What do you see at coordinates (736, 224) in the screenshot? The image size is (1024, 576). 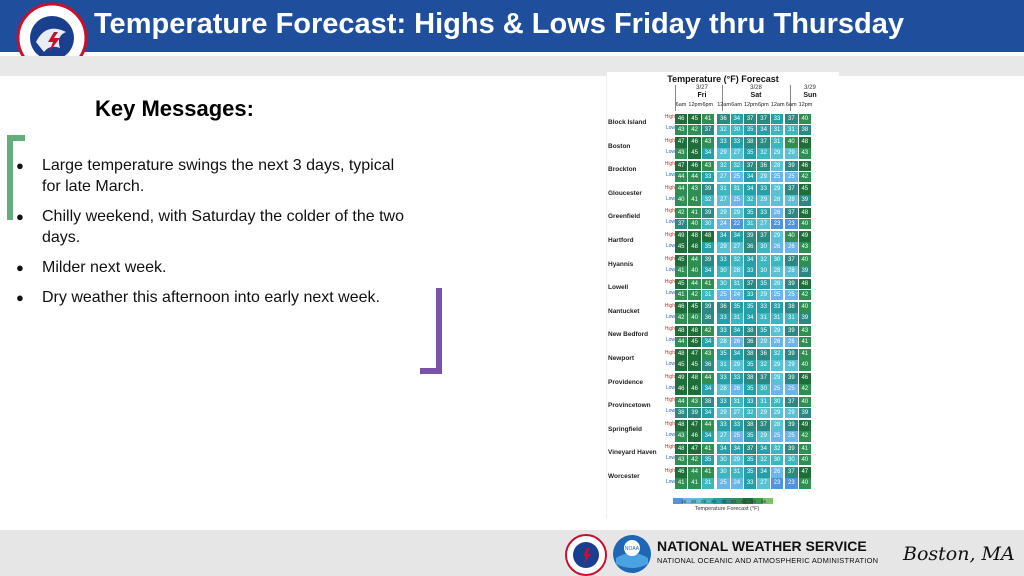 I see `temperature-cell: 22` at bounding box center [736, 224].